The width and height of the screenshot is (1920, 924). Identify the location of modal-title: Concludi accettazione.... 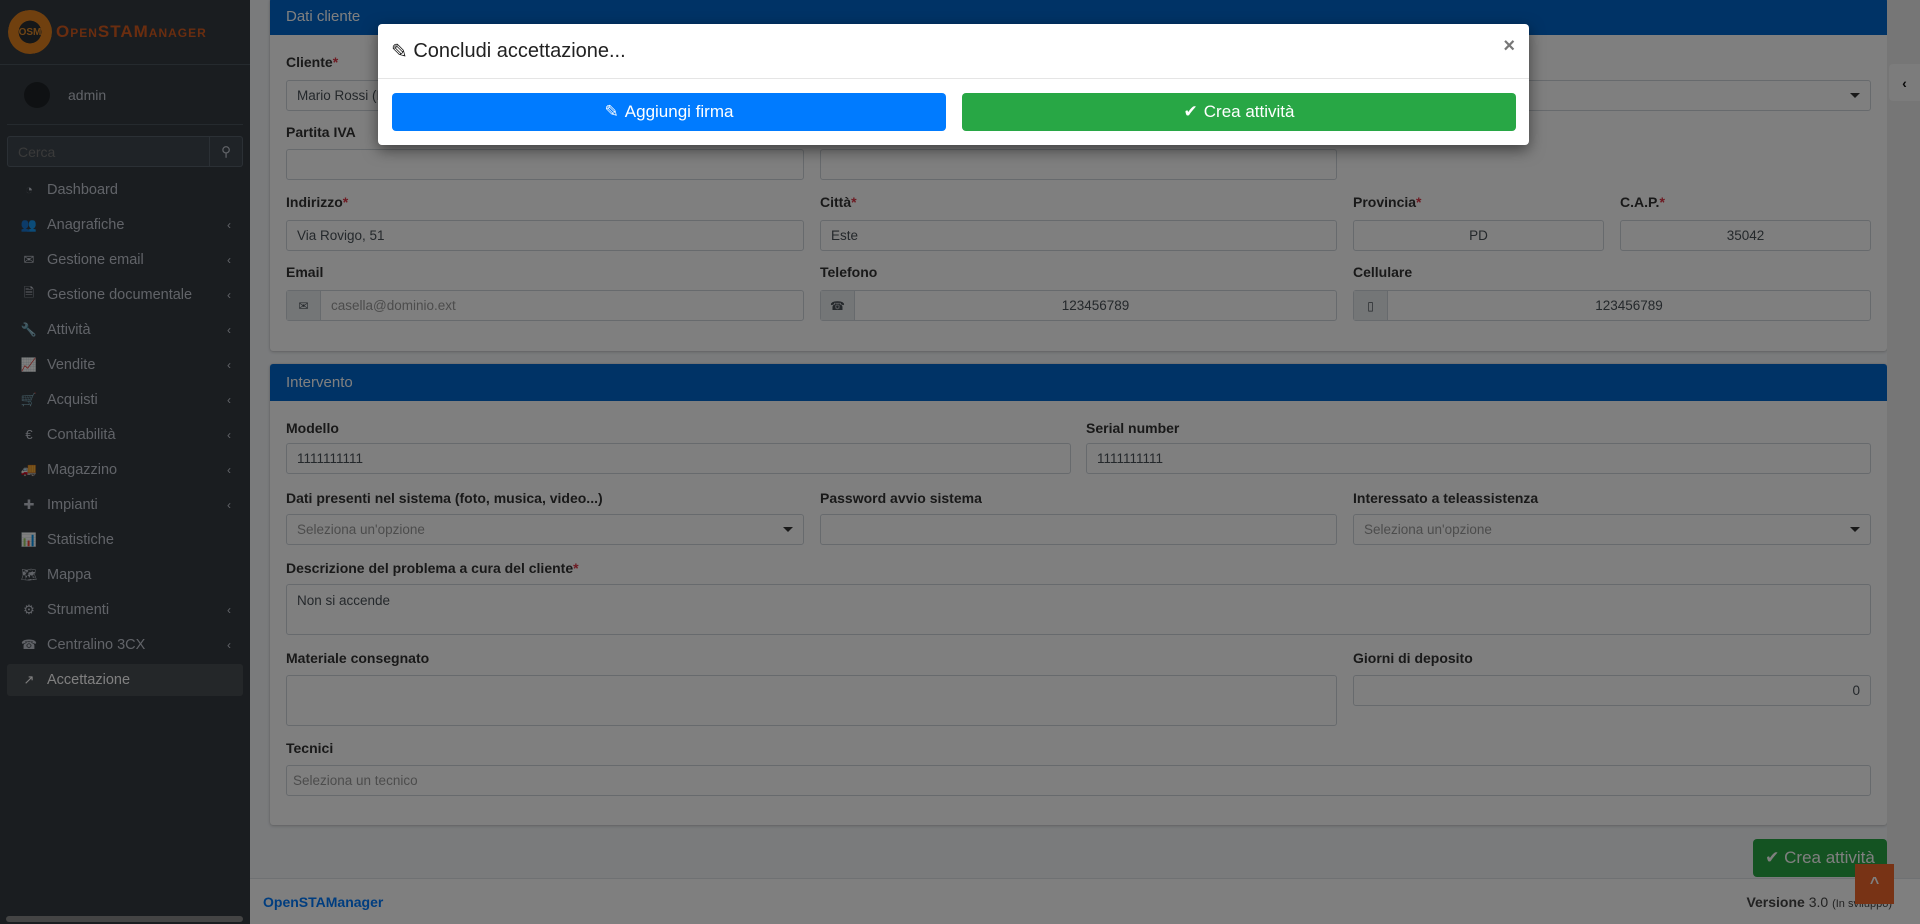
(519, 50).